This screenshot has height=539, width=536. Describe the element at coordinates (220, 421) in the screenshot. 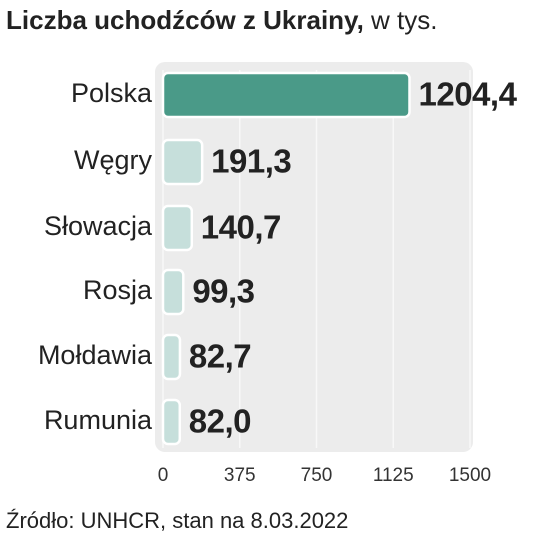

I see `value-label: 82,0` at that location.